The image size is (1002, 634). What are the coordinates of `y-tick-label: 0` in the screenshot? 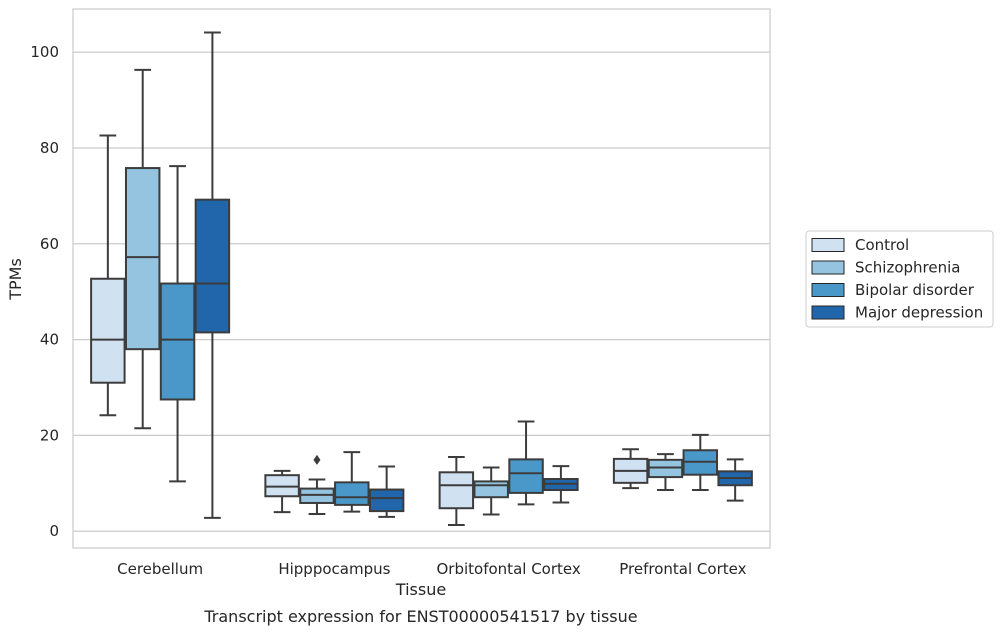 It's located at (54, 531).